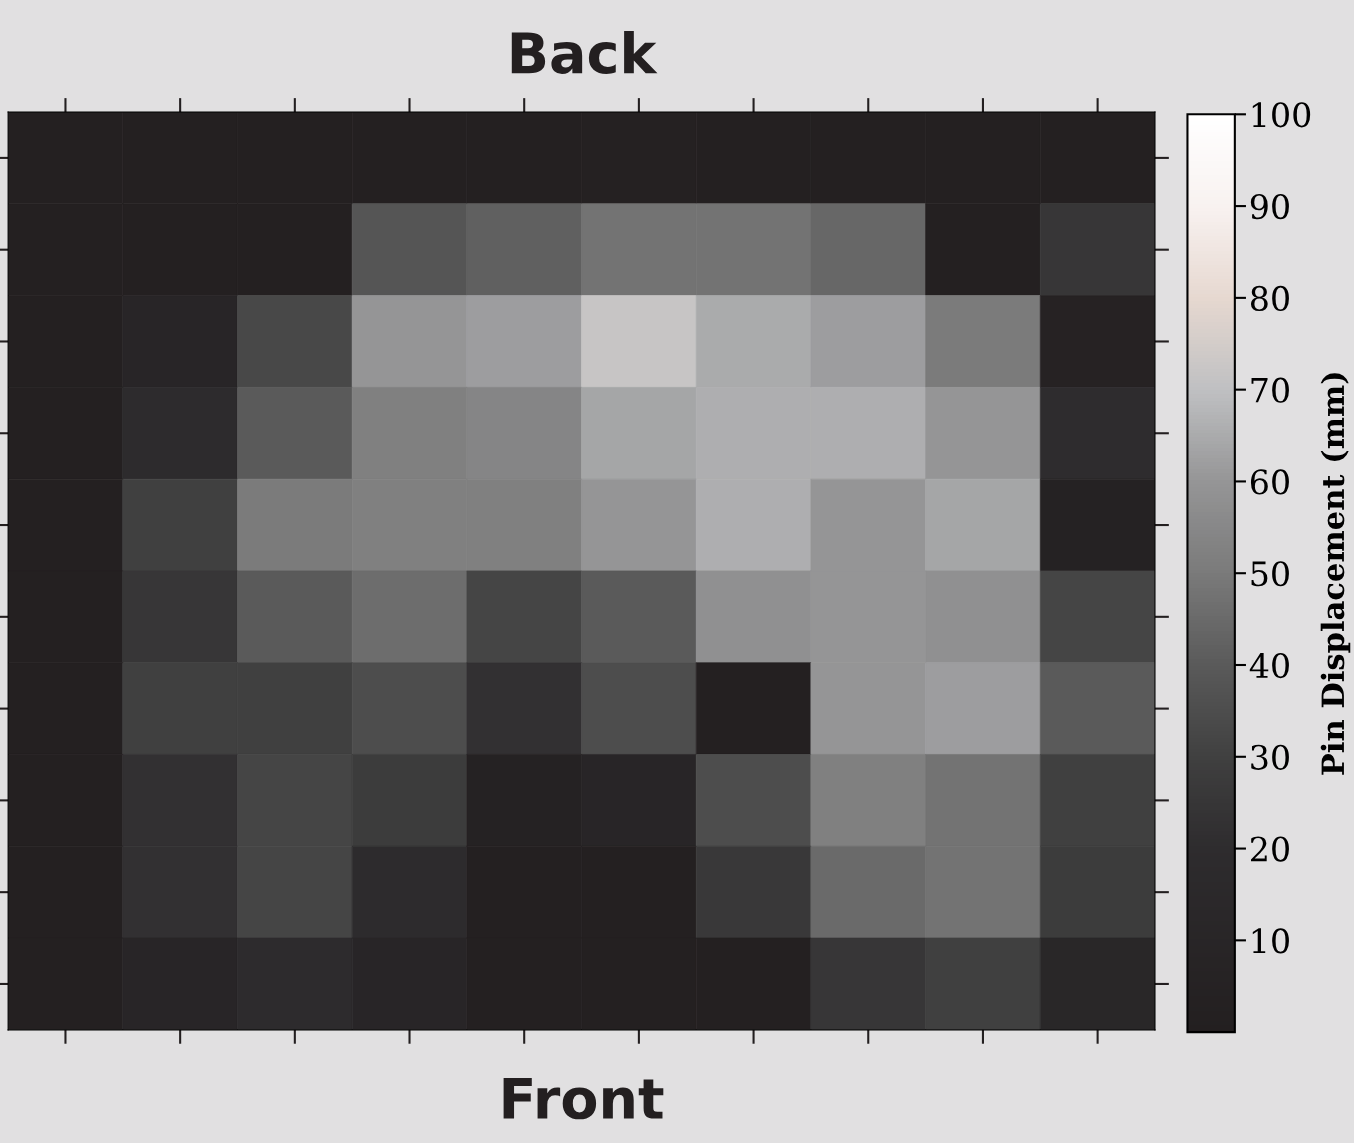 This screenshot has height=1143, width=1354. What do you see at coordinates (1270, 941) in the screenshot?
I see `color-bar-label: 10` at bounding box center [1270, 941].